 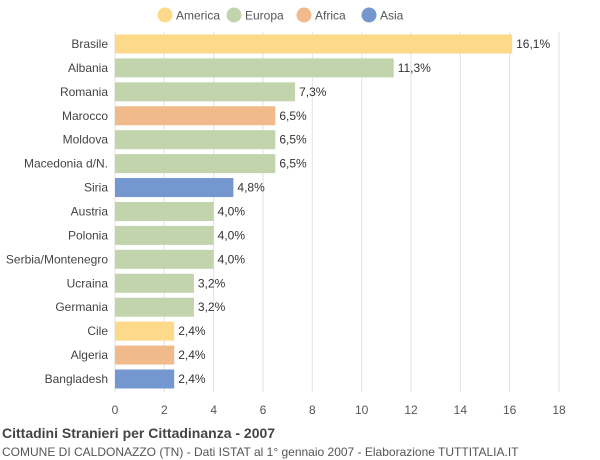 I want to click on category-label: Moldova, so click(x=86, y=140).